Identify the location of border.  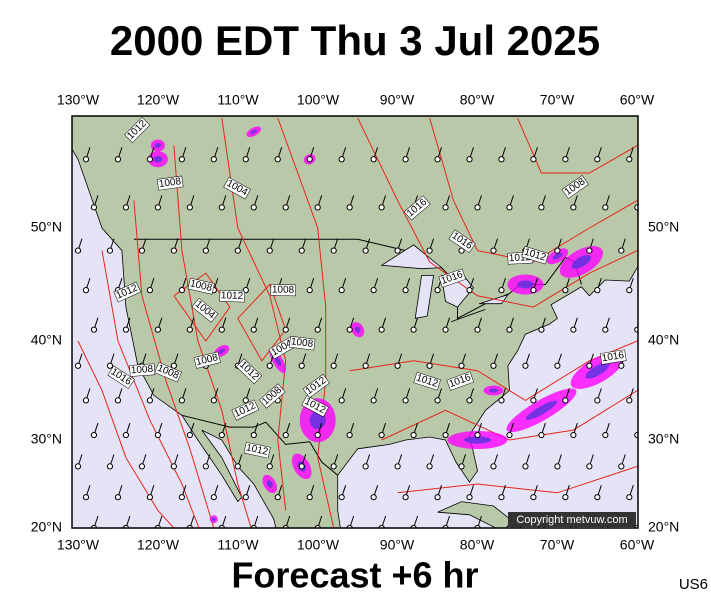
(260, 445).